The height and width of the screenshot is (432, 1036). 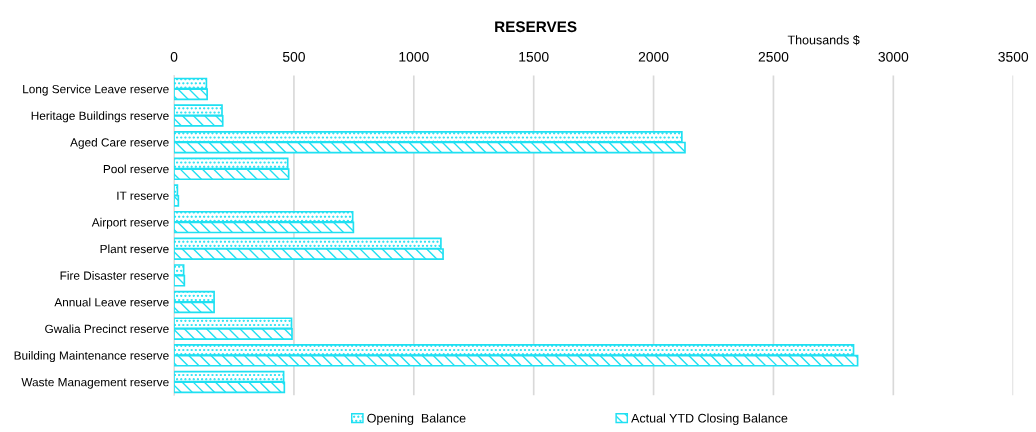 I want to click on y-tick-label: Plant reserve, so click(x=134, y=249).